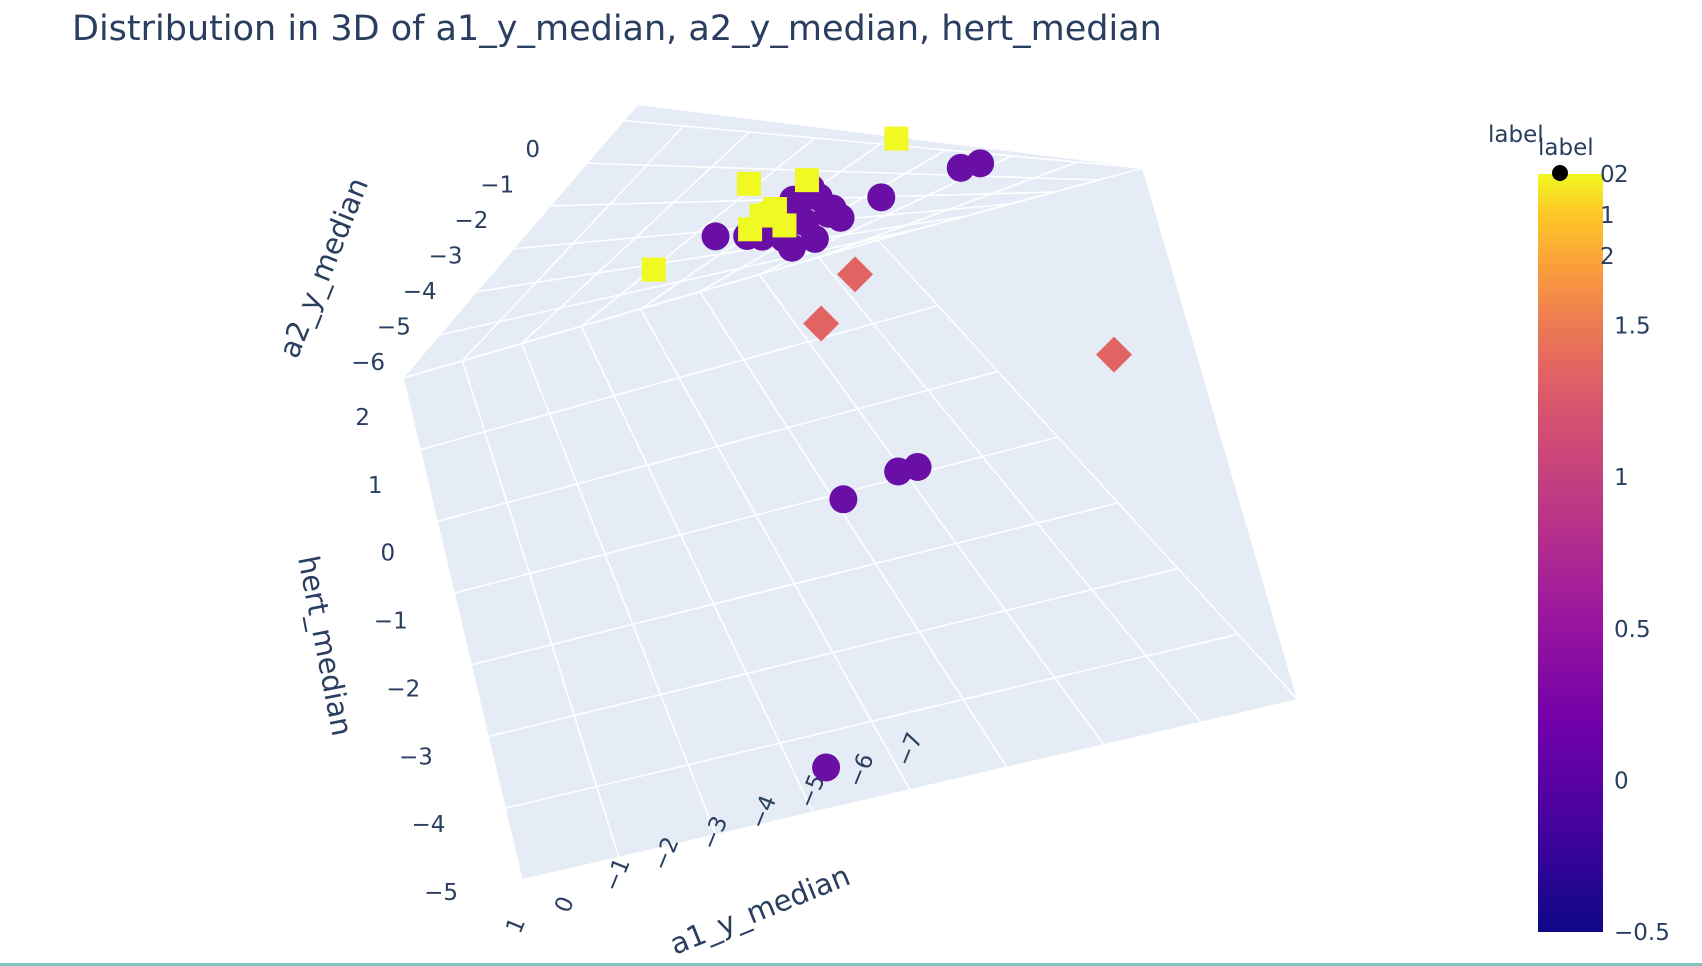  What do you see at coordinates (1621, 175) in the screenshot?
I see `colorbar-tick-label: 2` at bounding box center [1621, 175].